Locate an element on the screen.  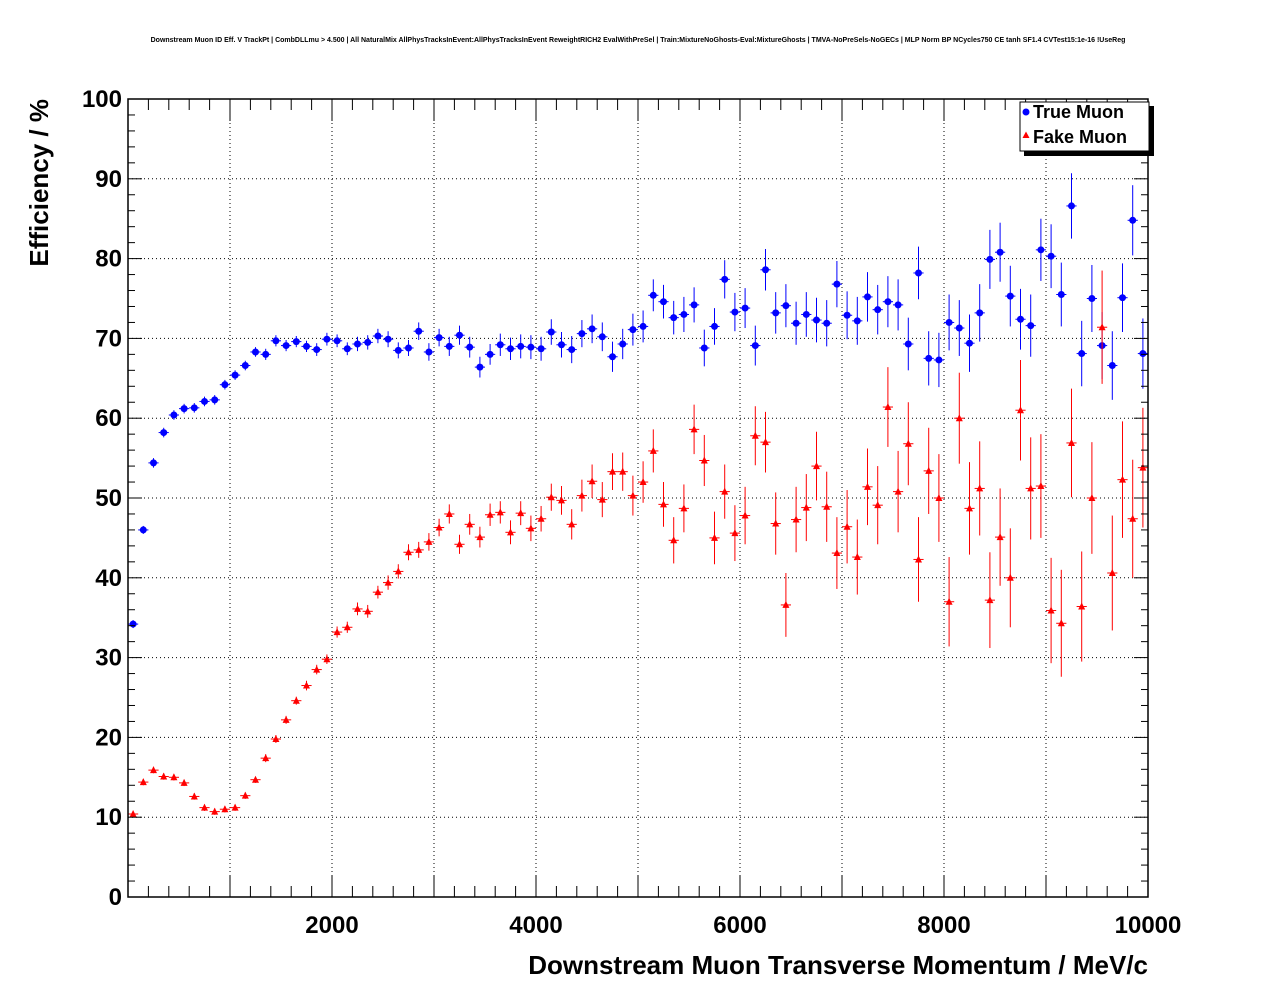
y-tick-label: 20 is located at coordinates (108, 737).